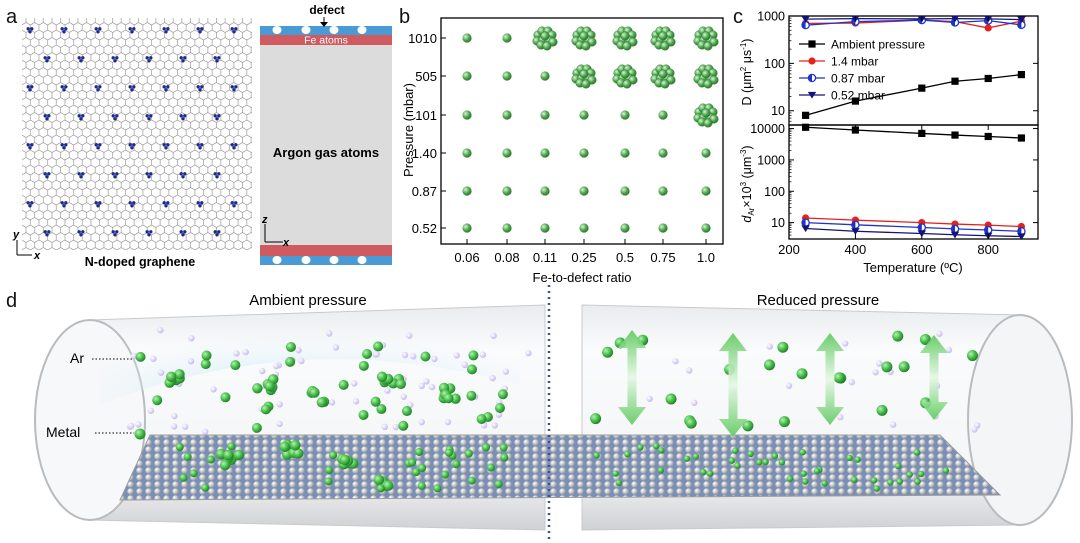 The height and width of the screenshot is (543, 1080). Describe the element at coordinates (913, 94) in the screenshot. I see `series-line` at that location.